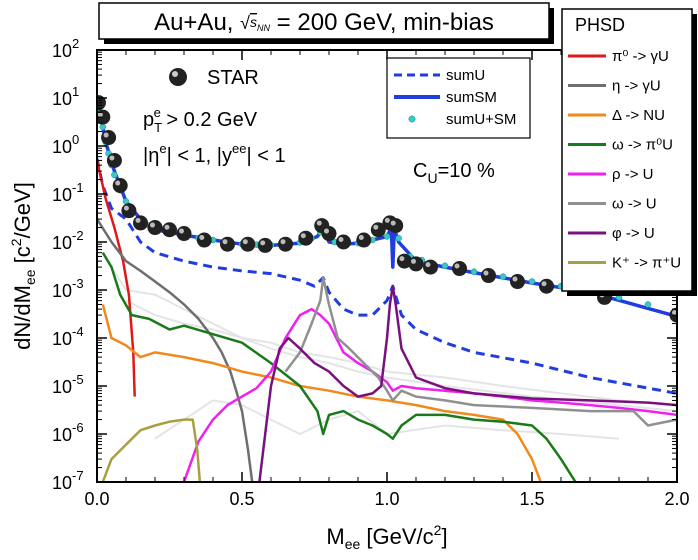  What do you see at coordinates (65, 144) in the screenshot?
I see `y-tick-label: 10⁰` at bounding box center [65, 144].